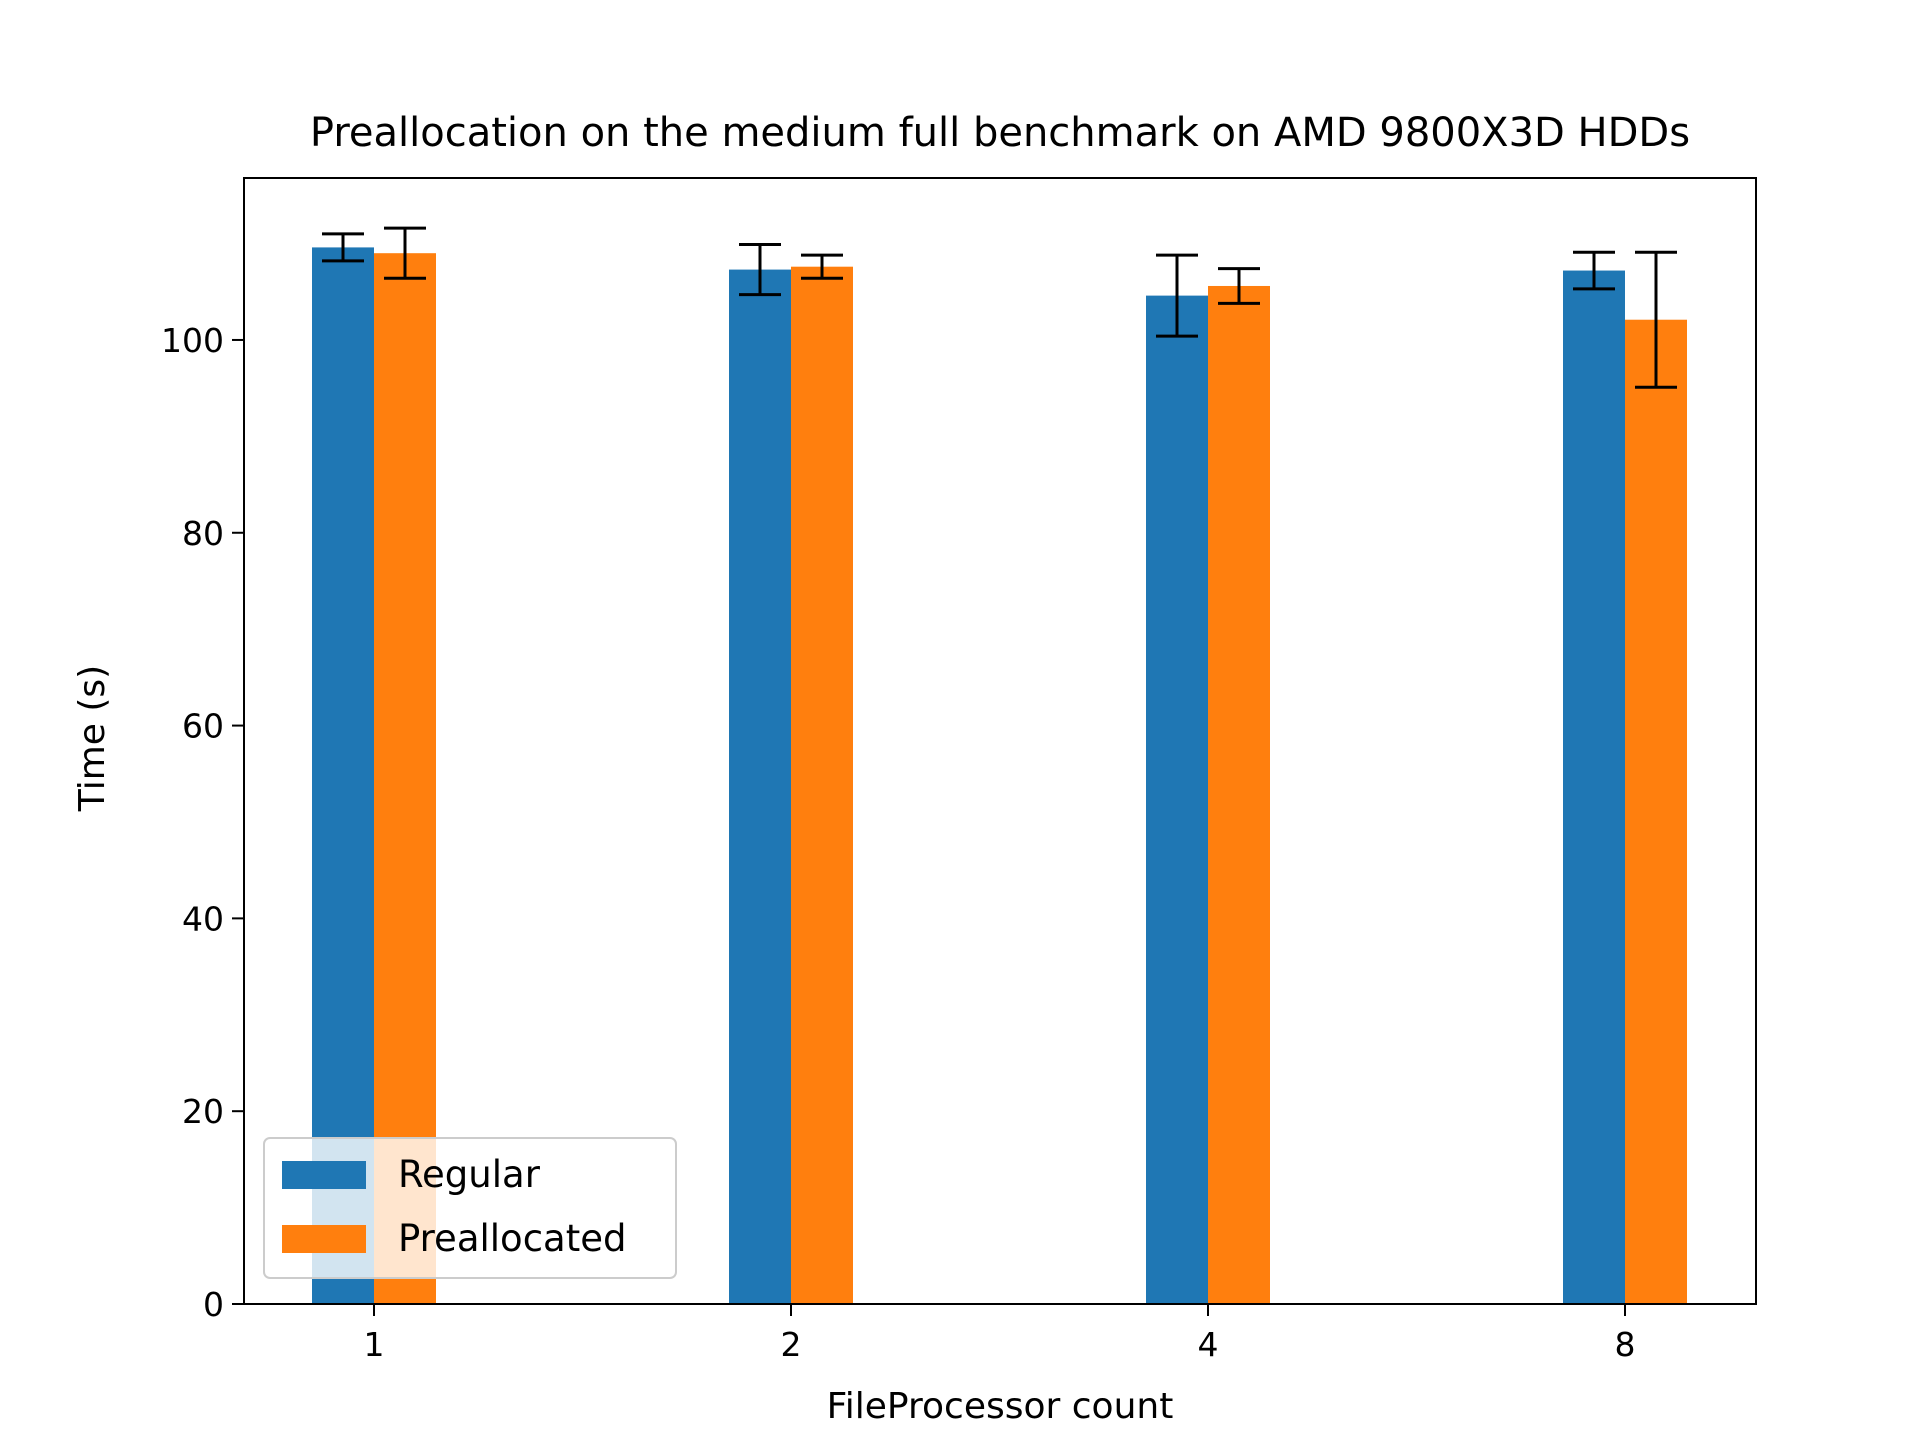 This screenshot has height=1440, width=1920. Describe the element at coordinates (202, 822) in the screenshot. I see `y-axis: 0 20 40 60 80 100` at that location.